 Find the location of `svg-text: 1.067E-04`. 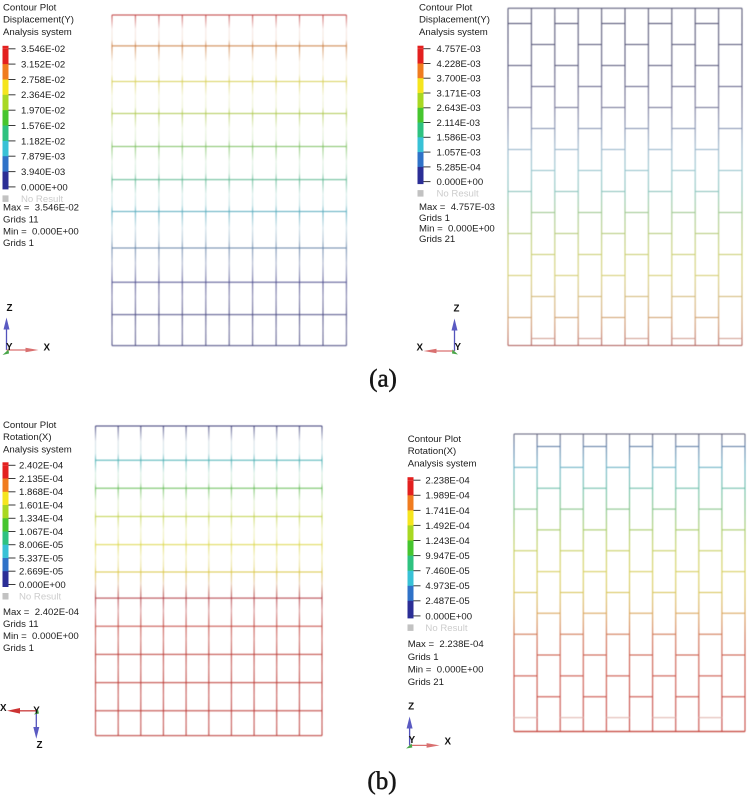

svg-text: 1.067E-04 is located at coordinates (41, 532).